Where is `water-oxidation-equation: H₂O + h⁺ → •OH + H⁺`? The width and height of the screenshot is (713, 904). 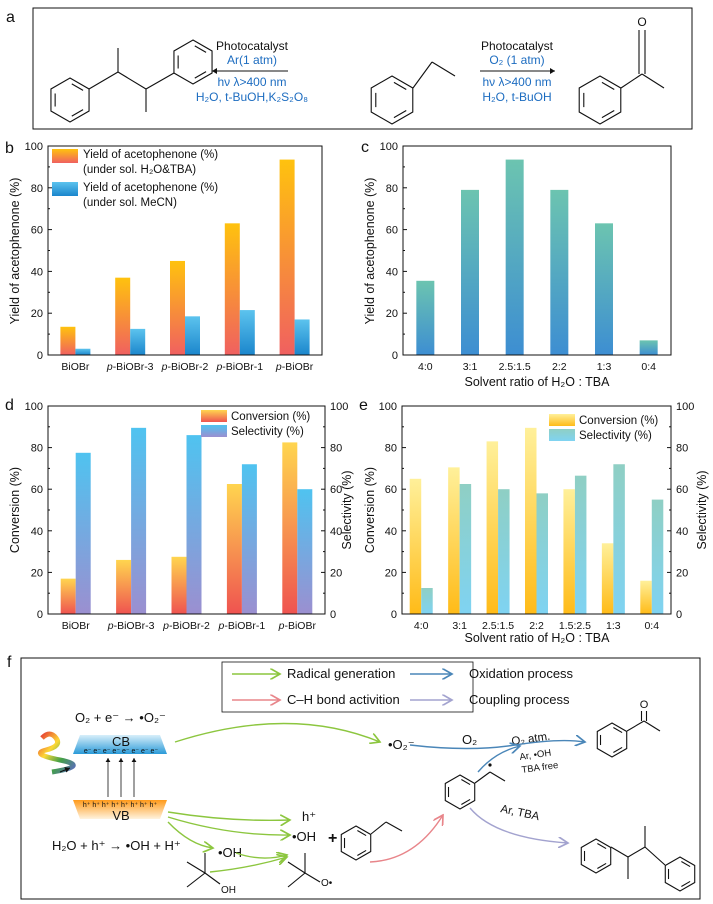
water-oxidation-equation: H₂O + h⁺ → •OH + H⁺ is located at coordinates (116, 845).